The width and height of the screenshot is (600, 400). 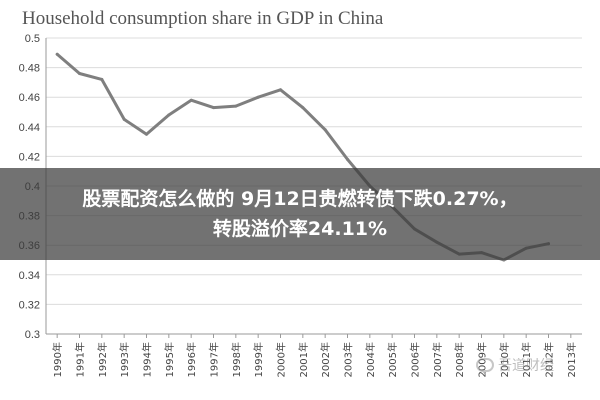 I want to click on y-tick-label: 0.3, so click(x=32, y=335).